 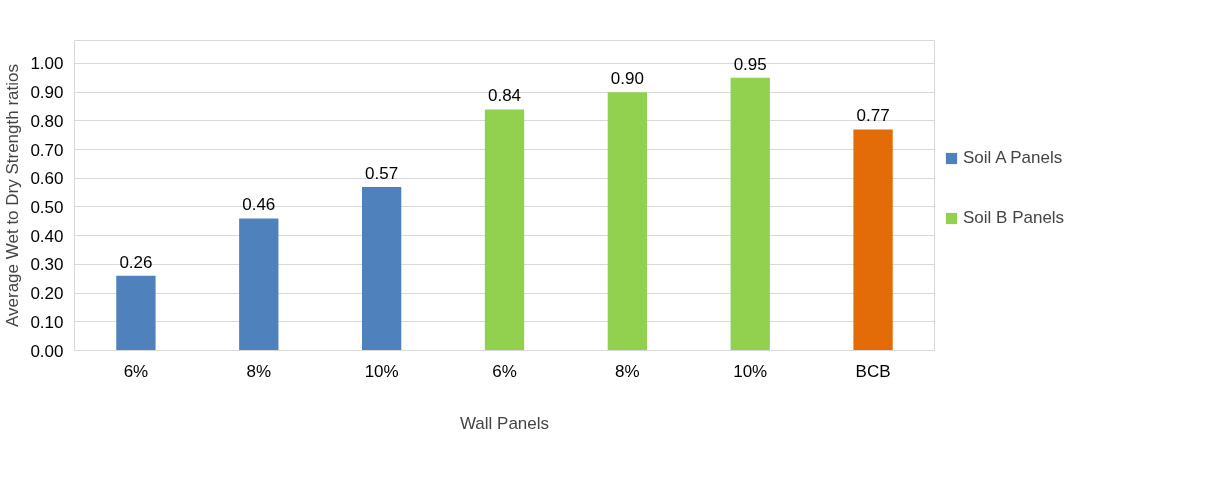 What do you see at coordinates (47, 207) in the screenshot?
I see `y-tick-label: 0.50` at bounding box center [47, 207].